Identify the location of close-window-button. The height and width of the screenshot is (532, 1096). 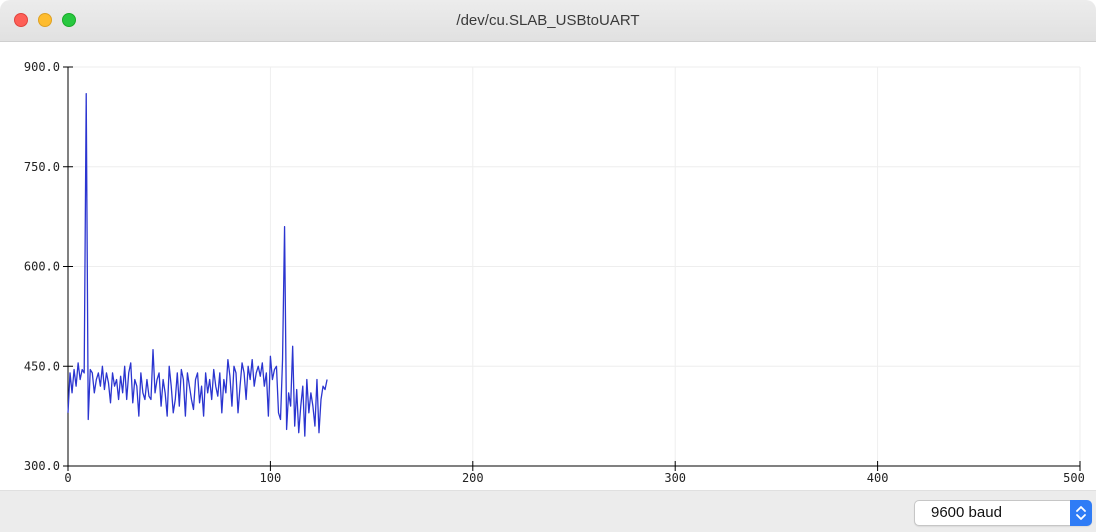
(21, 20).